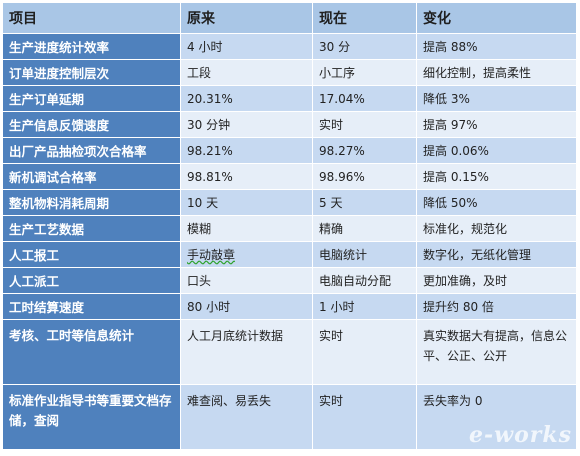 The height and width of the screenshot is (456, 580). Describe the element at coordinates (496, 72) in the screenshot. I see `row-change: 细化控制，提高柔性` at that location.